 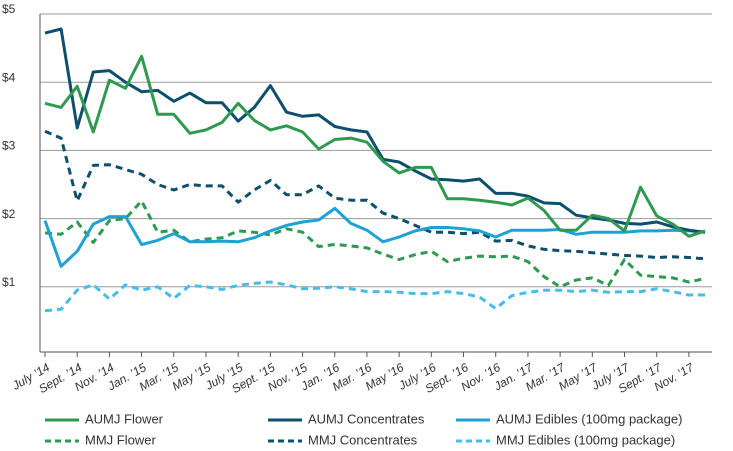 I want to click on legend-item: AUMJ Flower, so click(x=104, y=418).